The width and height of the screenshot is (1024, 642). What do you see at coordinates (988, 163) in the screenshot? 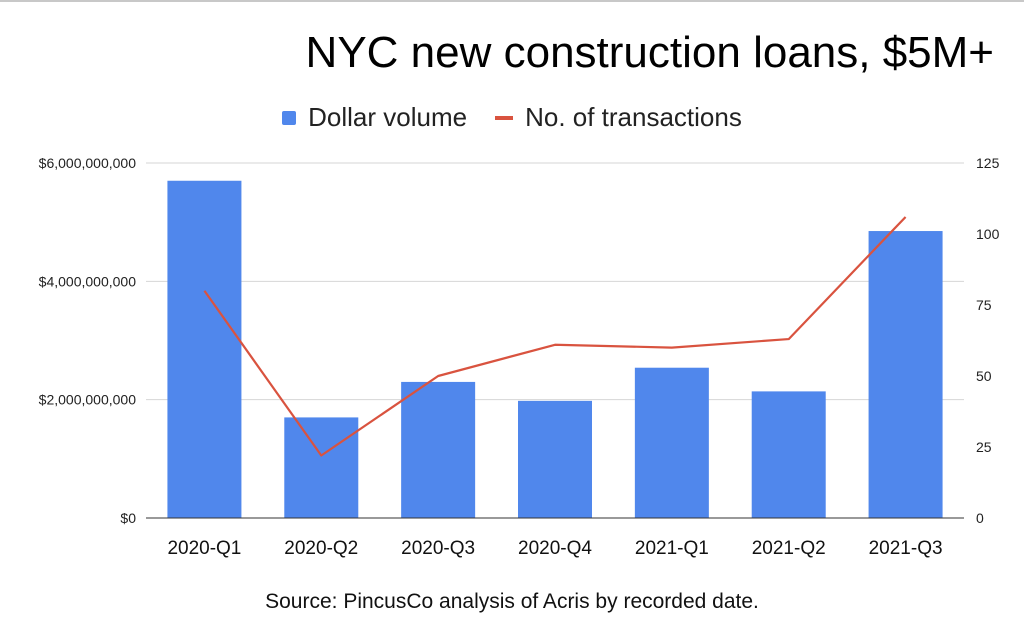
I see `y-right-tick-label: 125` at bounding box center [988, 163].